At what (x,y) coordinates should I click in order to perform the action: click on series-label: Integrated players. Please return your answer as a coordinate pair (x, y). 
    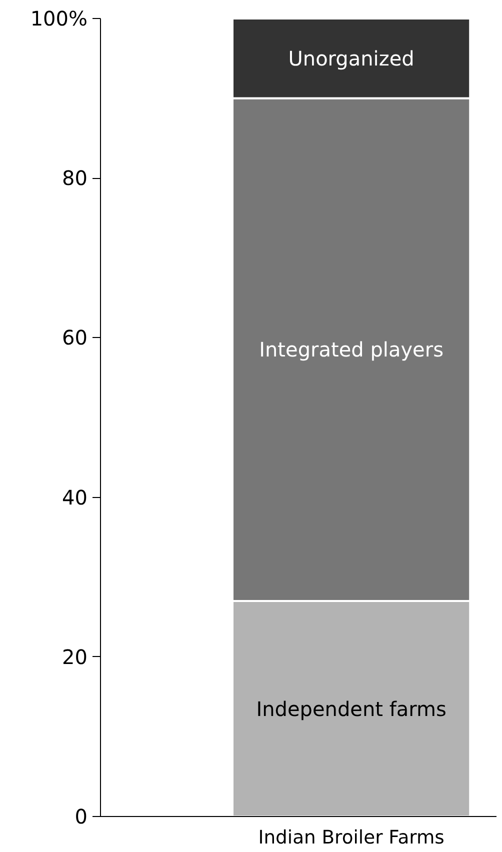
    Looking at the image, I should click on (351, 350).